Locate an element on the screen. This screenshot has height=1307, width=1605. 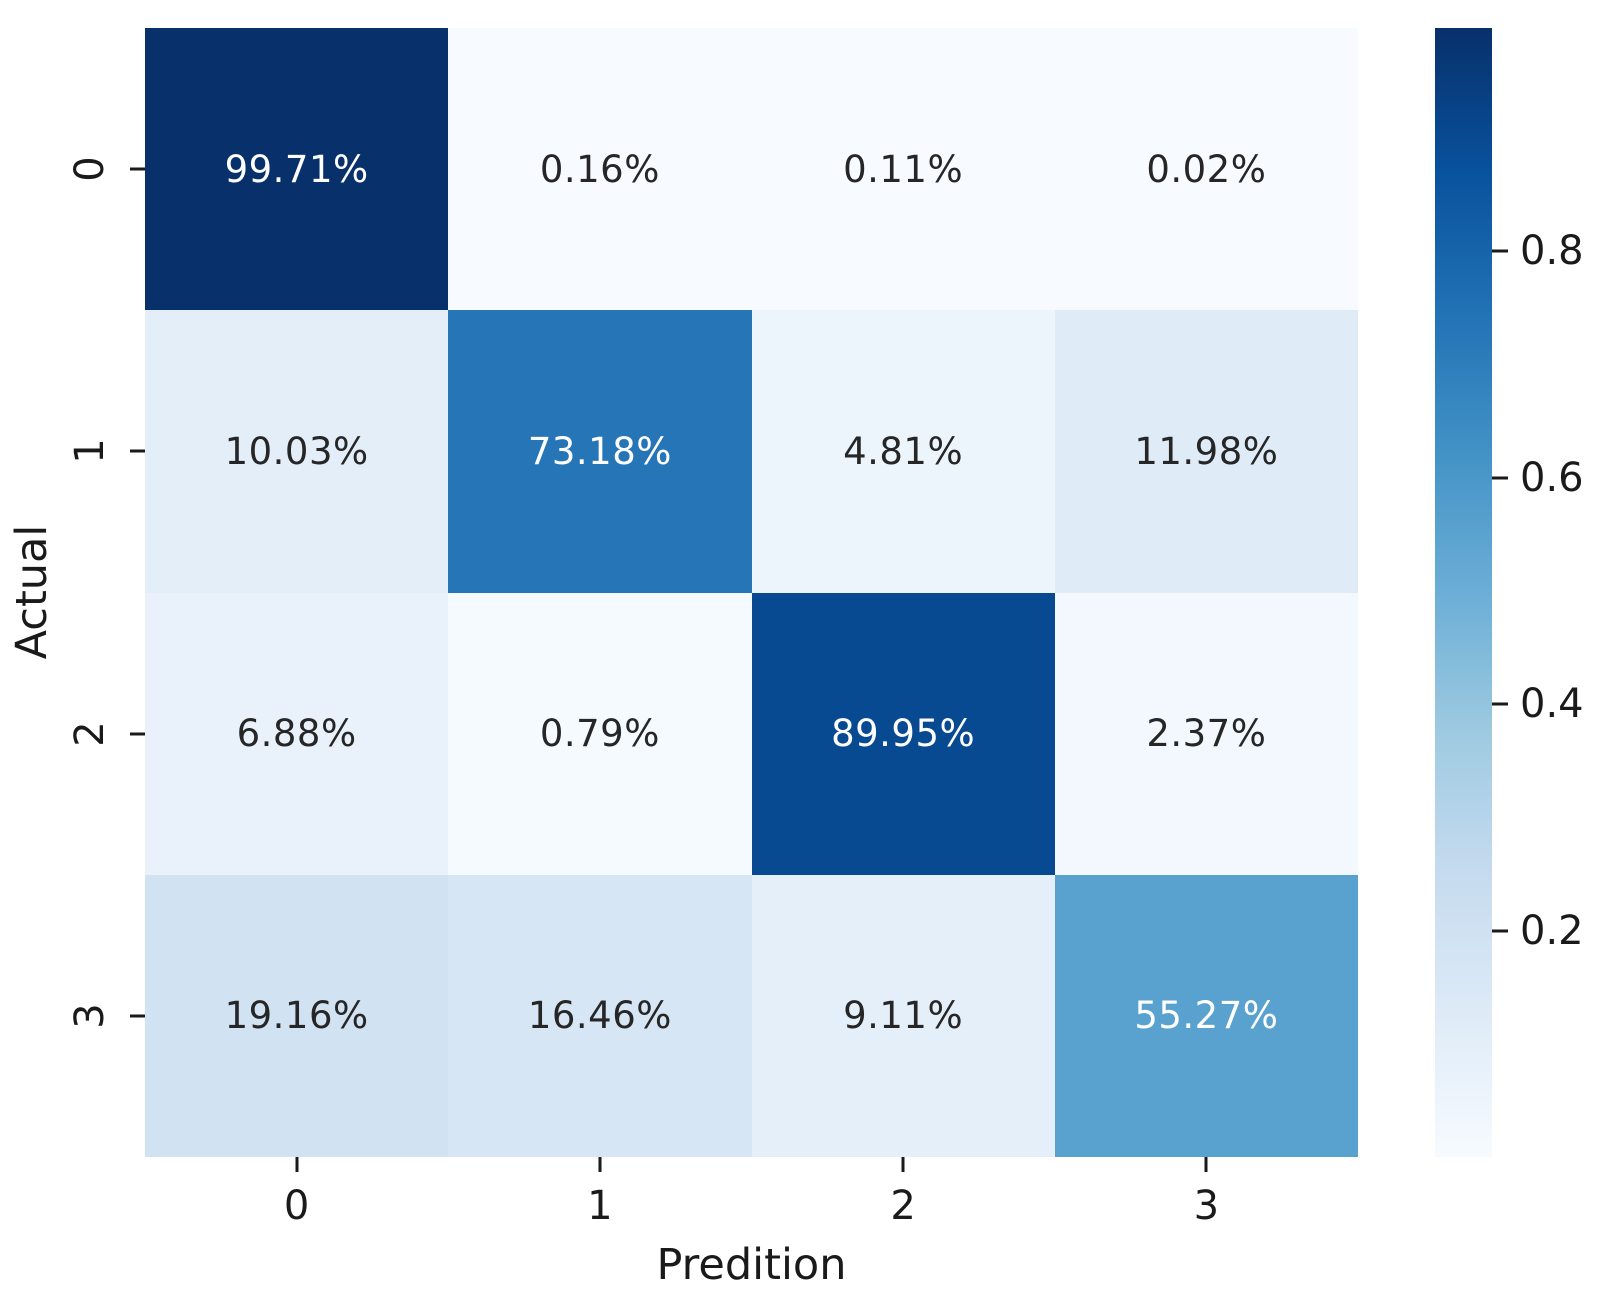
heatmap-cell: 73.18% is located at coordinates (600, 451).